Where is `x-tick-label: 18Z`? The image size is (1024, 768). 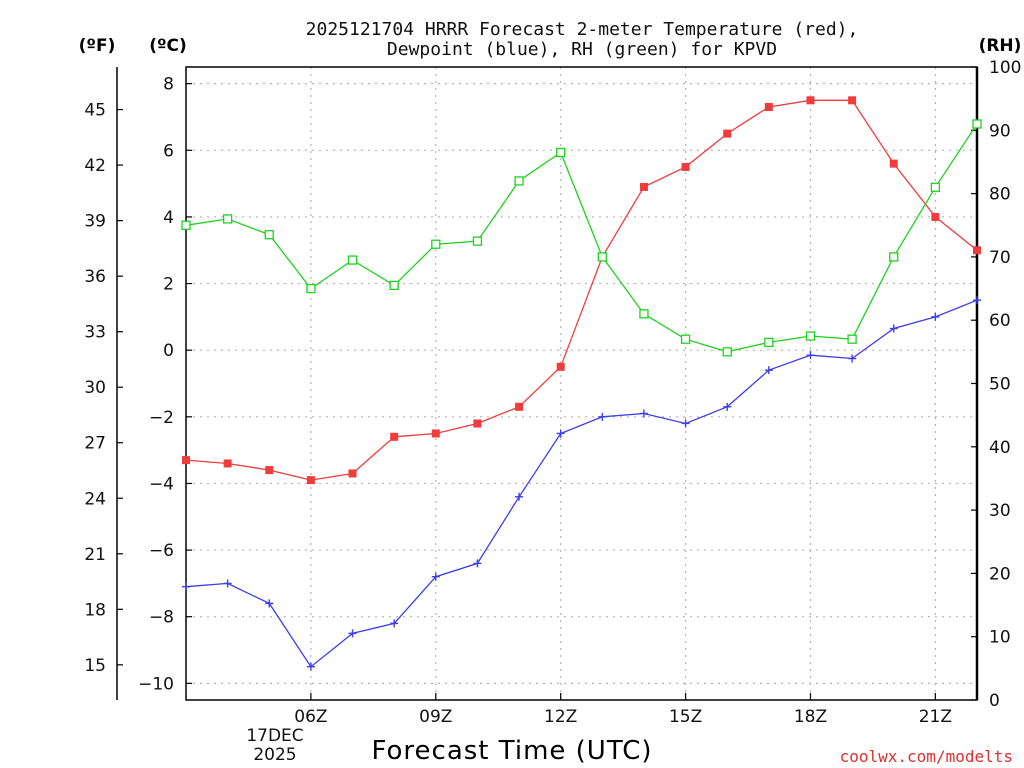 x-tick-label: 18Z is located at coordinates (810, 717).